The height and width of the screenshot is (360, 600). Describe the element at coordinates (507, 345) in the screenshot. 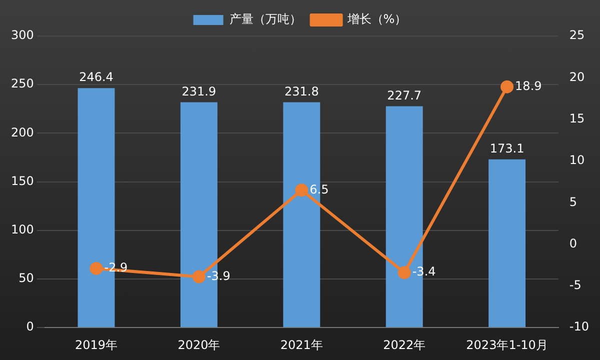

I see `x-tick-label: 2023年1-10月` at that location.